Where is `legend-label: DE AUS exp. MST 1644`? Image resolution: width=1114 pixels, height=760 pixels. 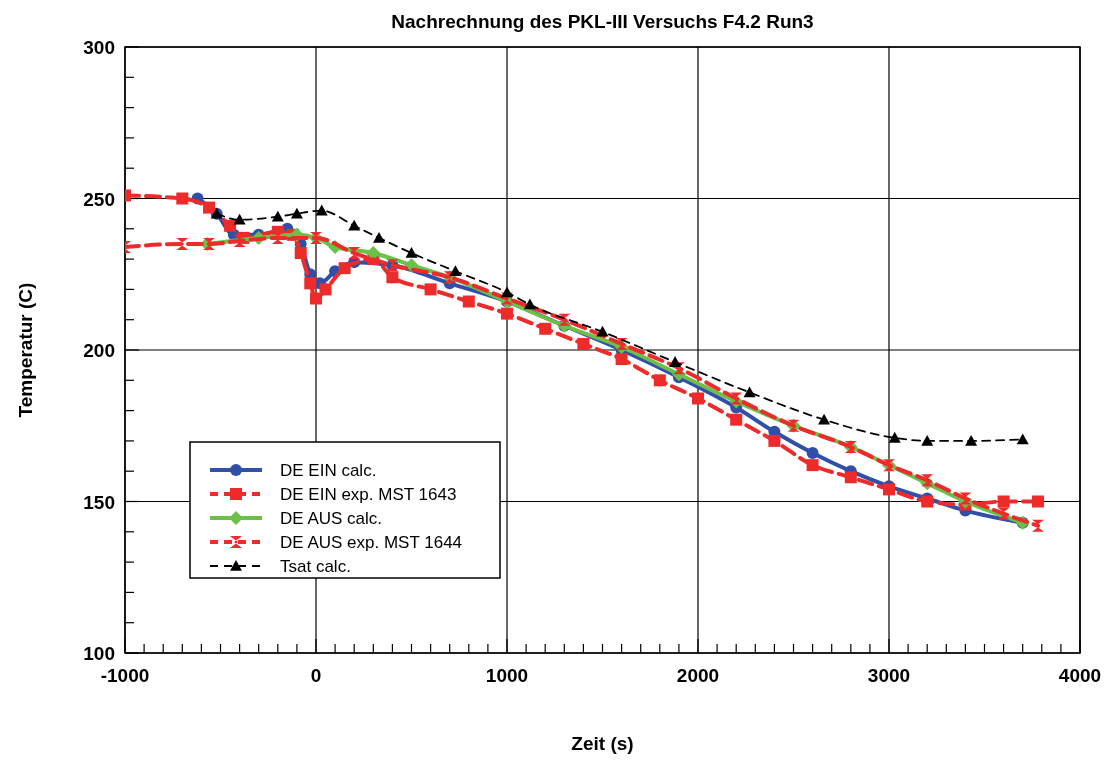
legend-label: DE AUS exp. MST 1644 is located at coordinates (371, 542).